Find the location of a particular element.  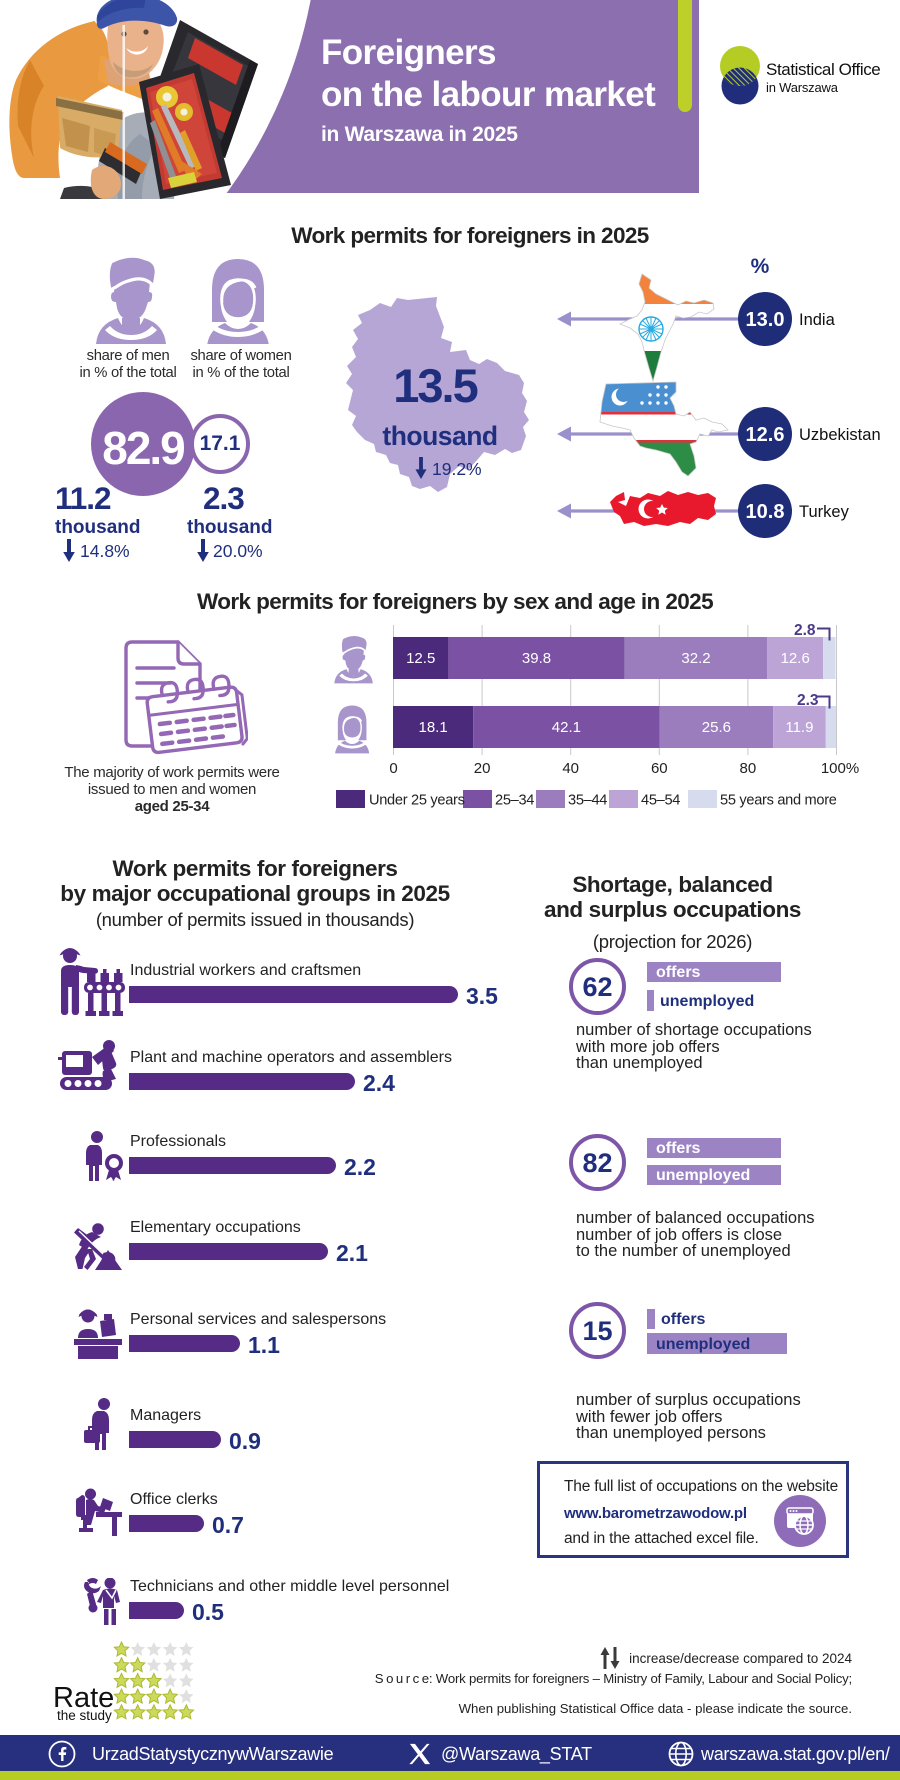

svg-text: 60 is located at coordinates (659, 768).